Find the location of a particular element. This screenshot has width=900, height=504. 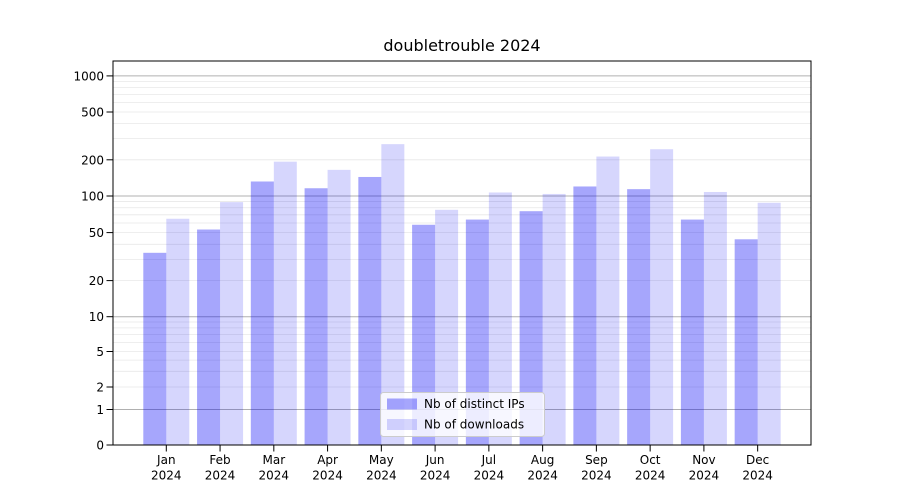

x-tick-label-month: Oct is located at coordinates (650, 460).